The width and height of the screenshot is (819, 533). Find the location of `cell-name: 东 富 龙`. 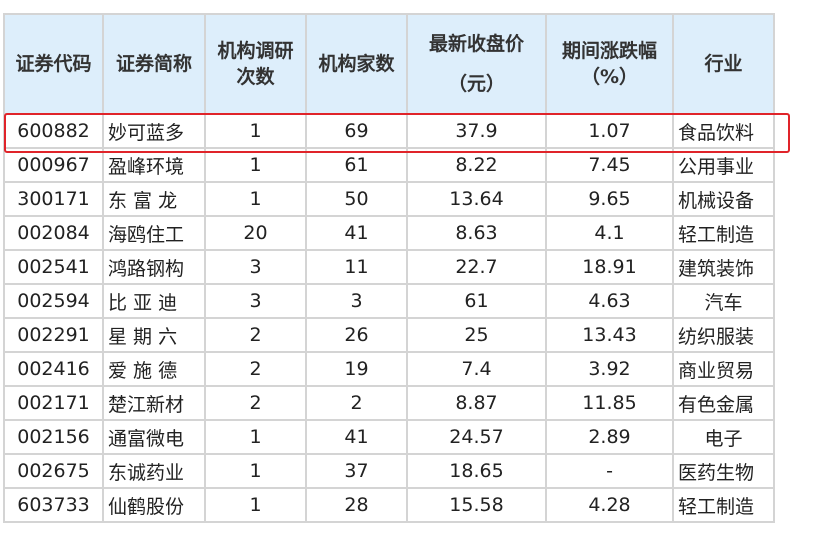

cell-name: 东 富 龙 is located at coordinates (154, 199).